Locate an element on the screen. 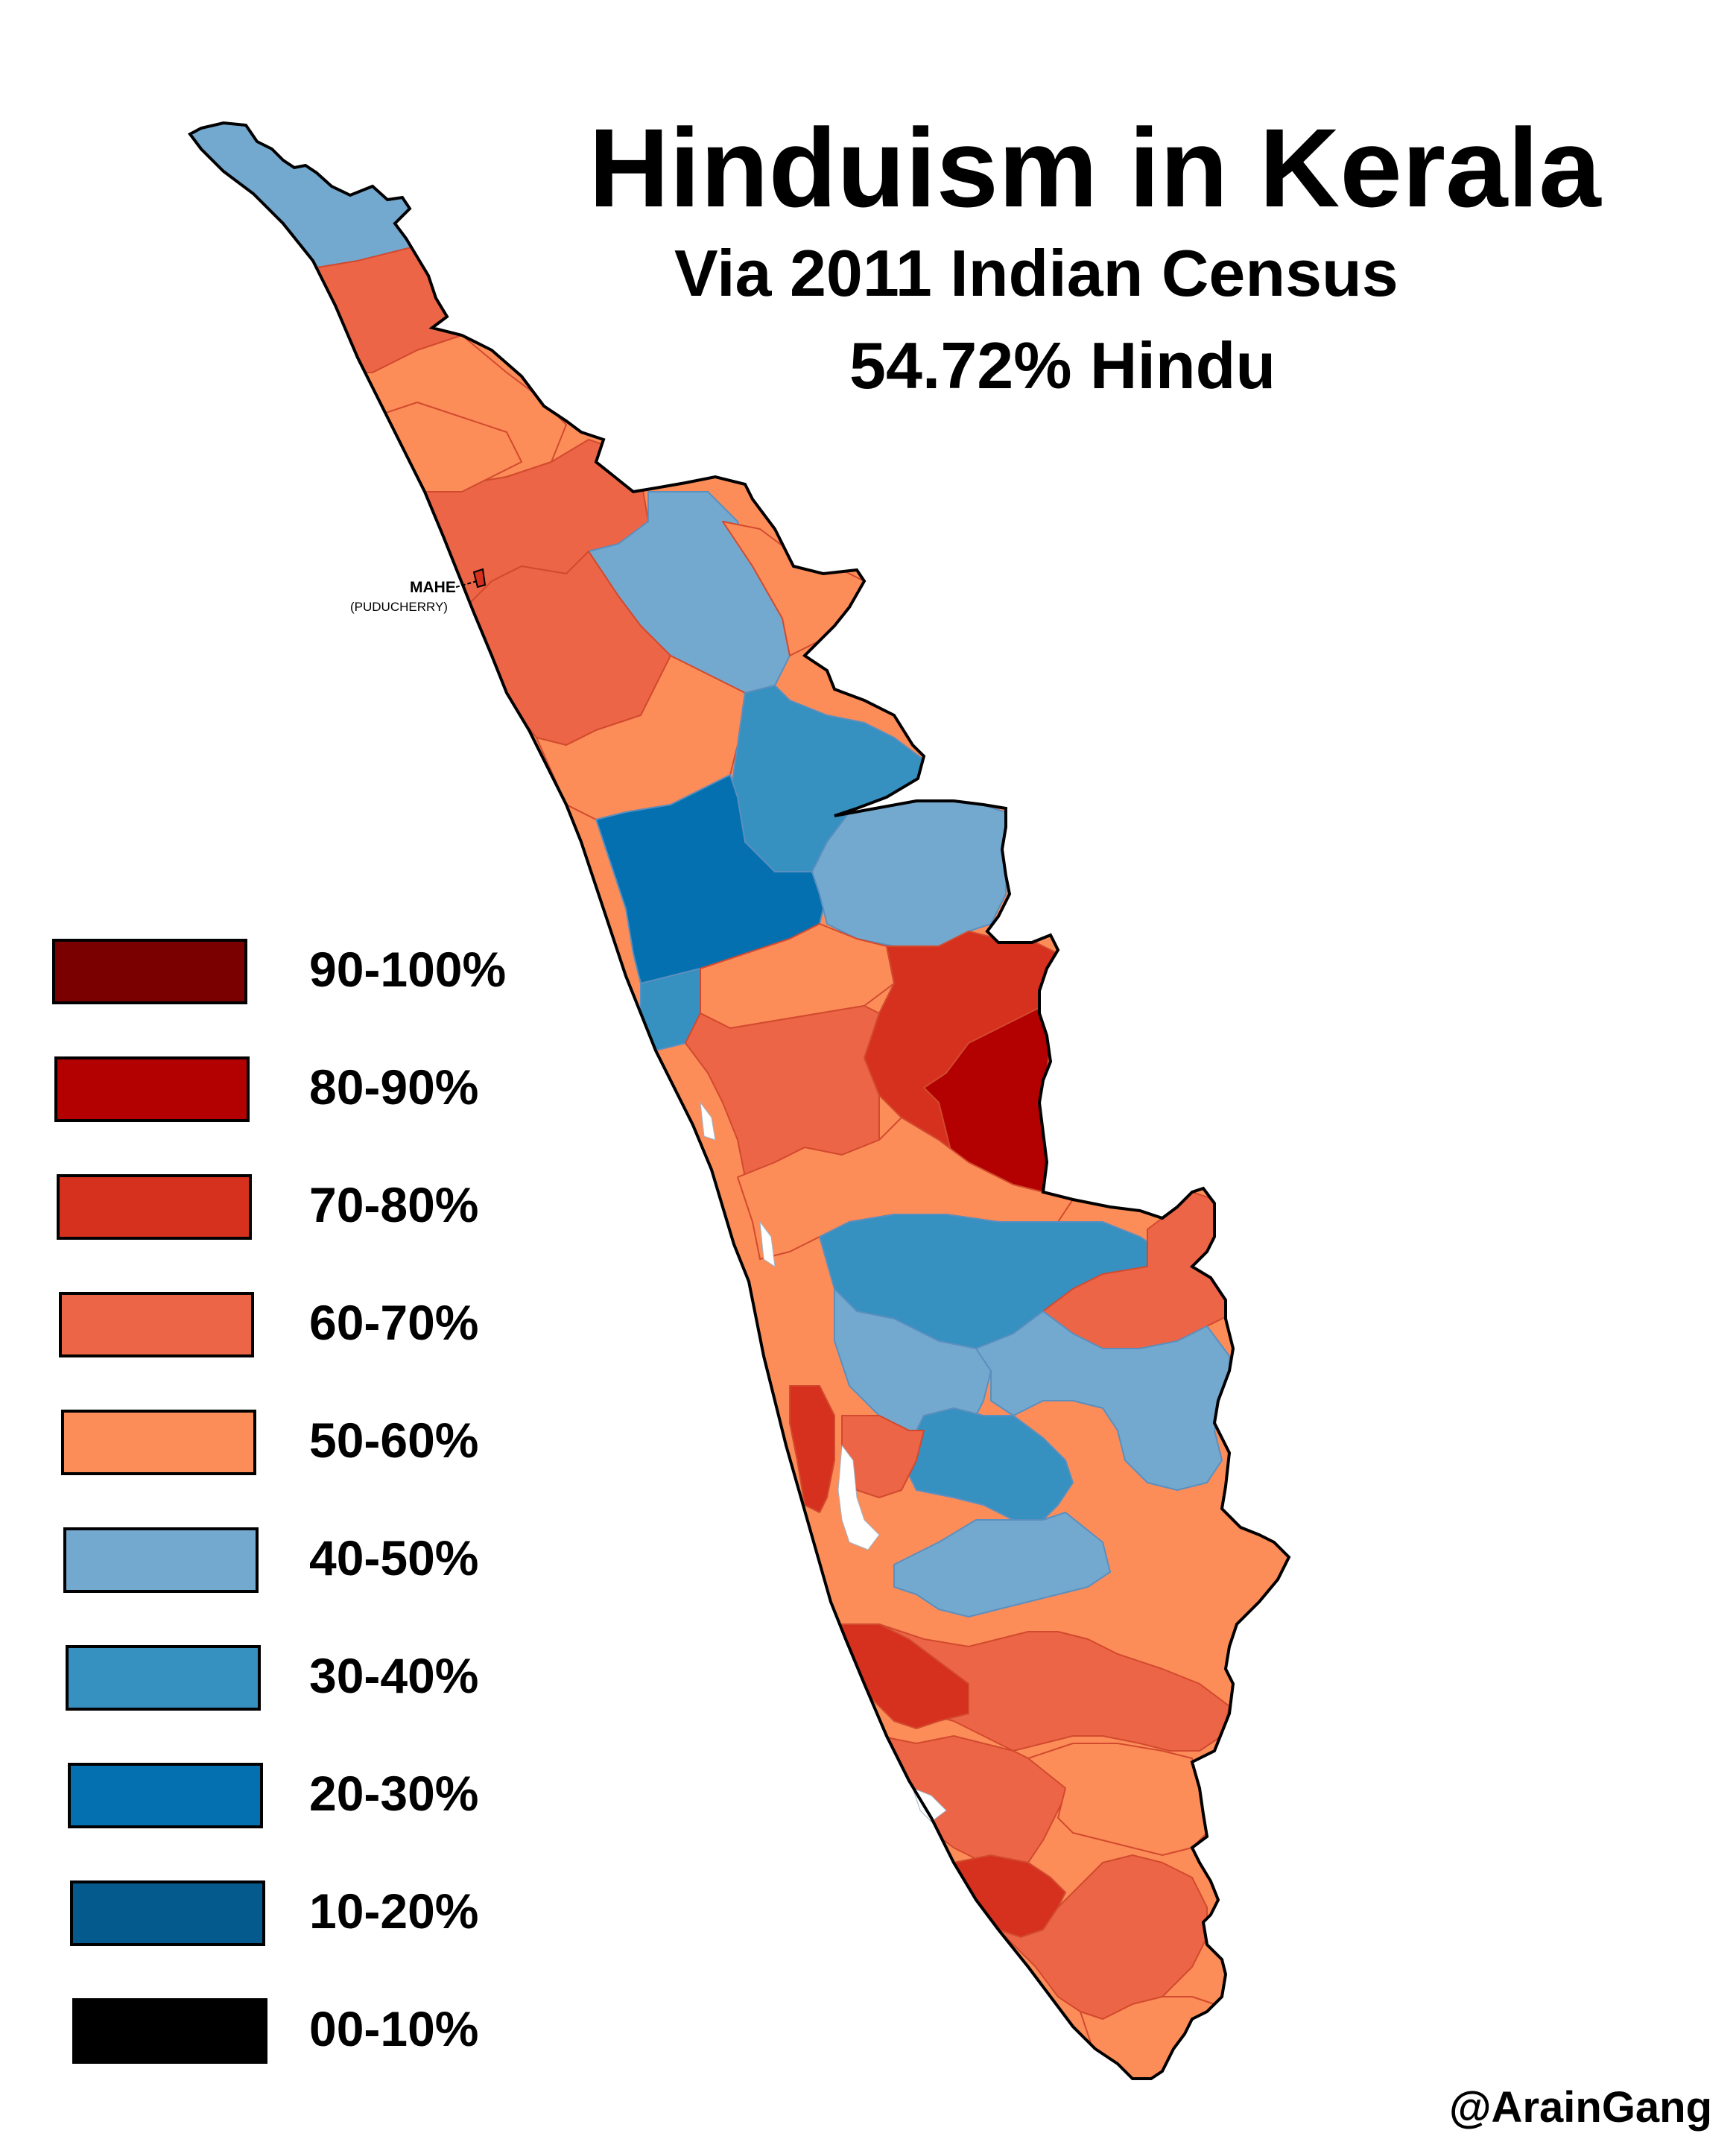  legend-item: 10-20% is located at coordinates (320, 1921).